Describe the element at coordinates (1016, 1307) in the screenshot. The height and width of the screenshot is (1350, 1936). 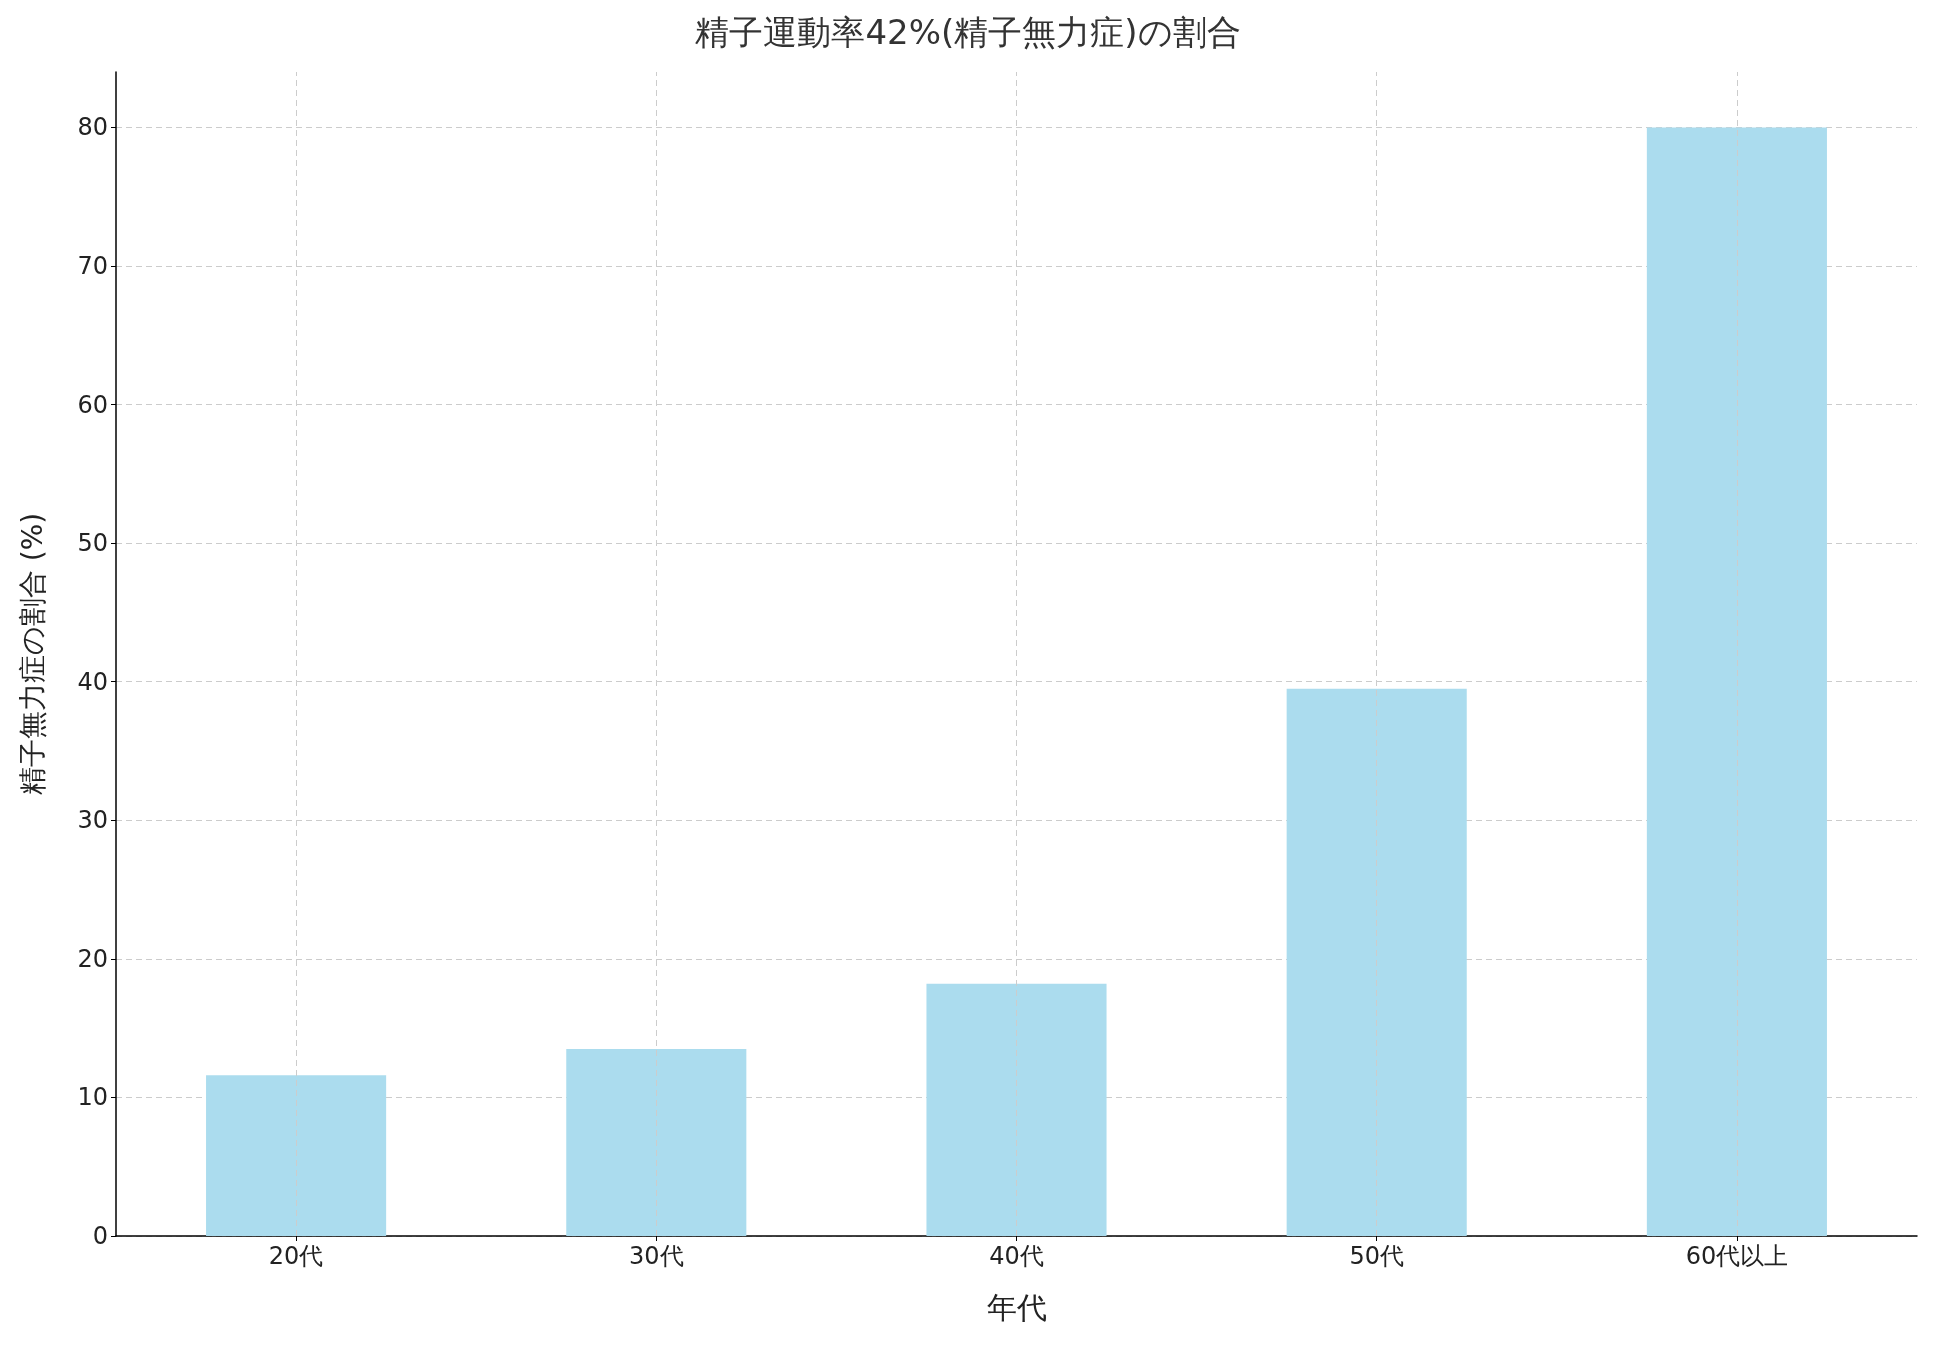
I see `x-axis-title: 年代` at that location.